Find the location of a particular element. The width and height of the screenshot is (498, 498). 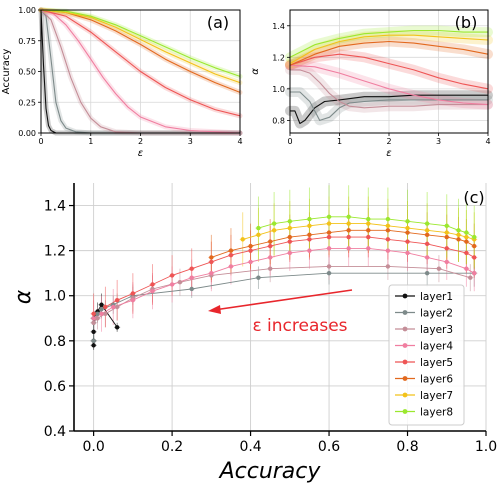

series-line-layer5 is located at coordinates (284, 275).